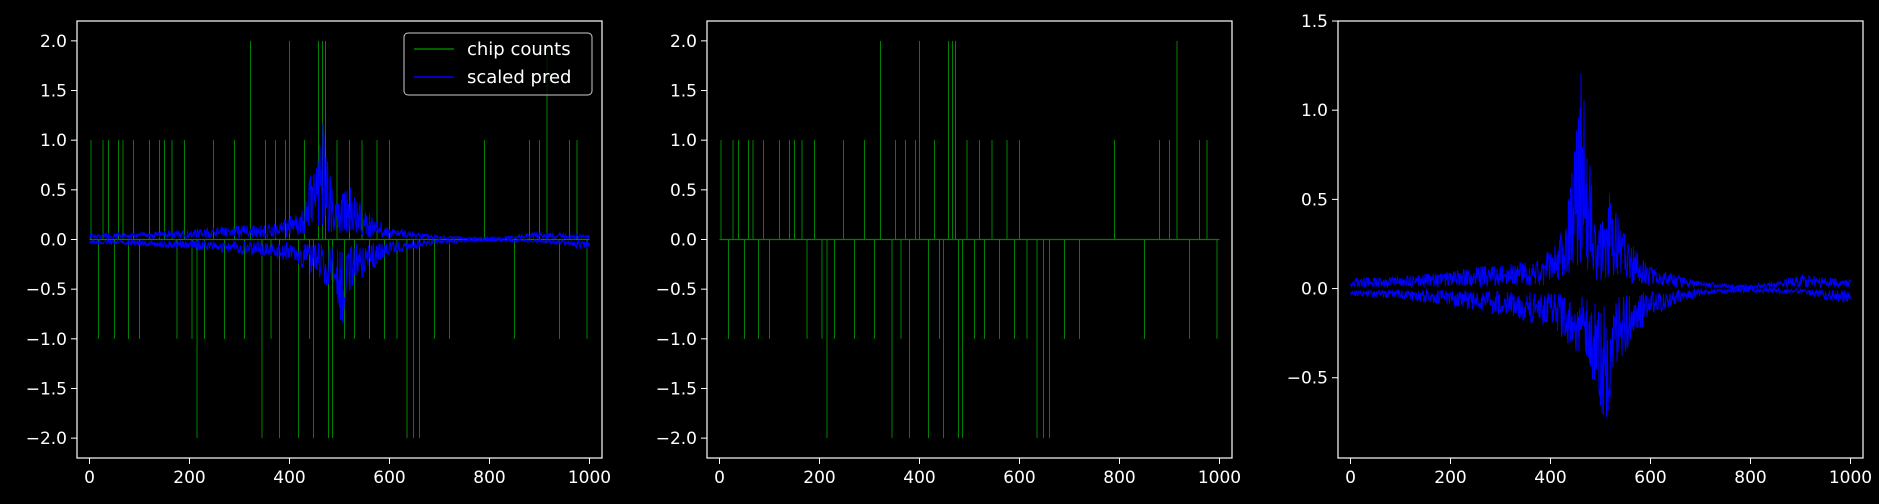 This screenshot has width=1879, height=504. I want to click on legend: chip counts scaled pred, so click(498, 64).